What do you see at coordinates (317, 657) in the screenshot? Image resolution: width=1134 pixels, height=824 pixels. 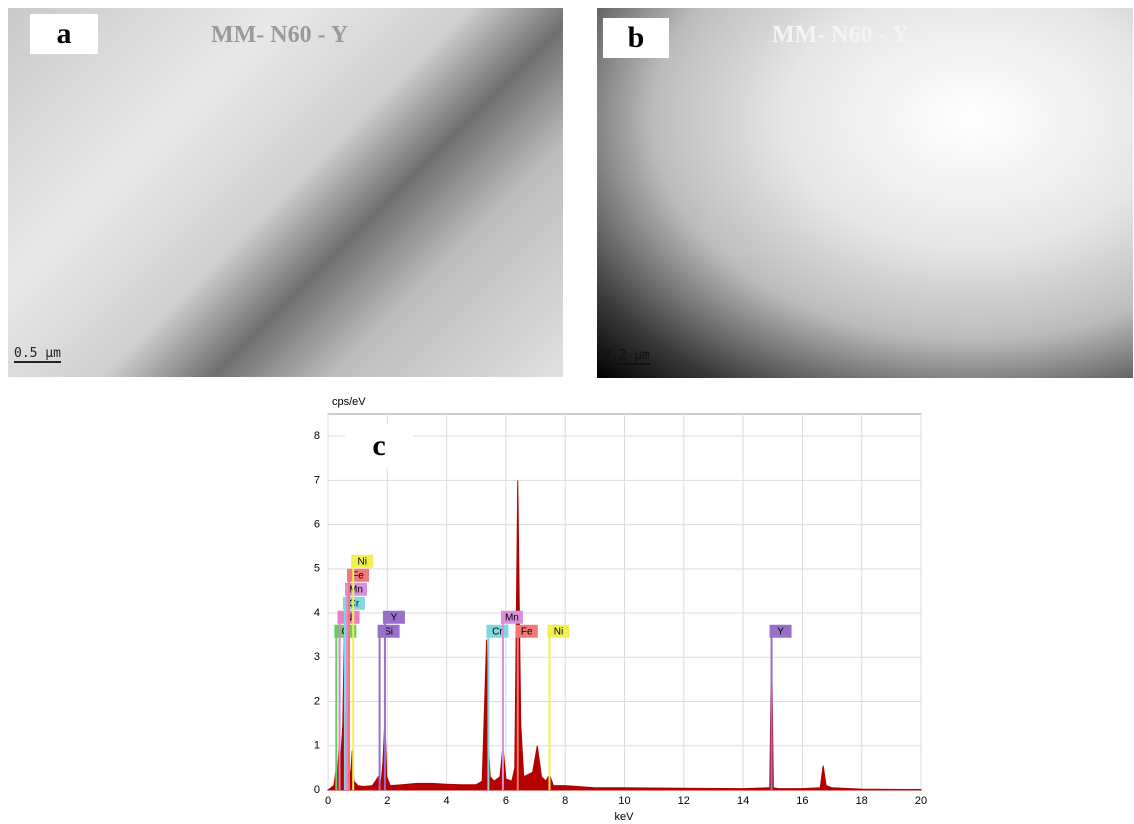 I see `y-tick-label: 3` at bounding box center [317, 657].